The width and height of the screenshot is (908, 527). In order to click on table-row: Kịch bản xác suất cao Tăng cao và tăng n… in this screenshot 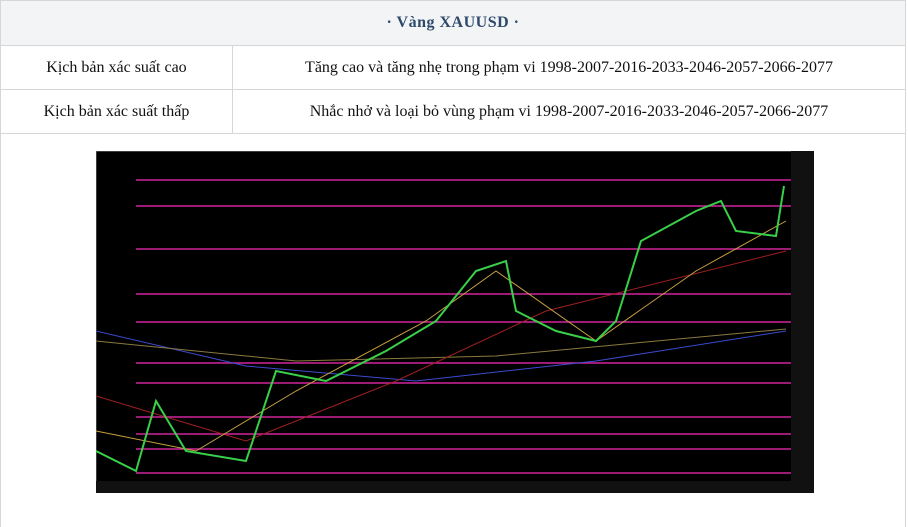, I will do `click(453, 68)`.